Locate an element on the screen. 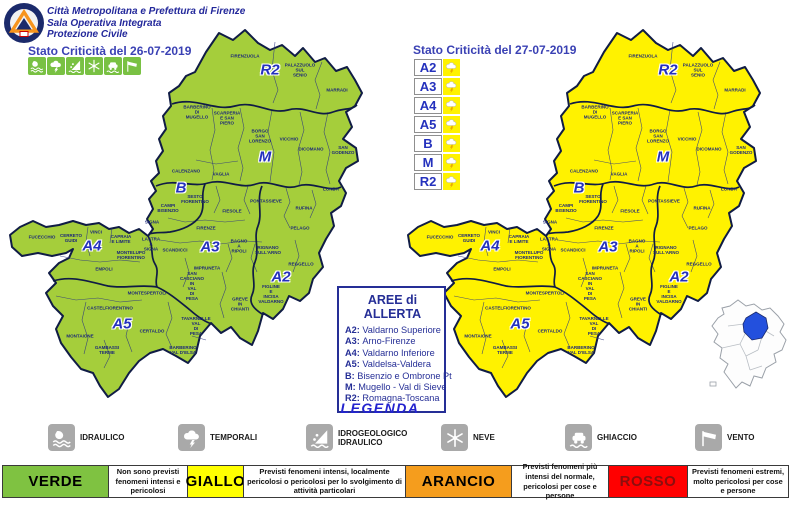  status-title-left: Stato Criticità del 26-07-2019 is located at coordinates (110, 51).